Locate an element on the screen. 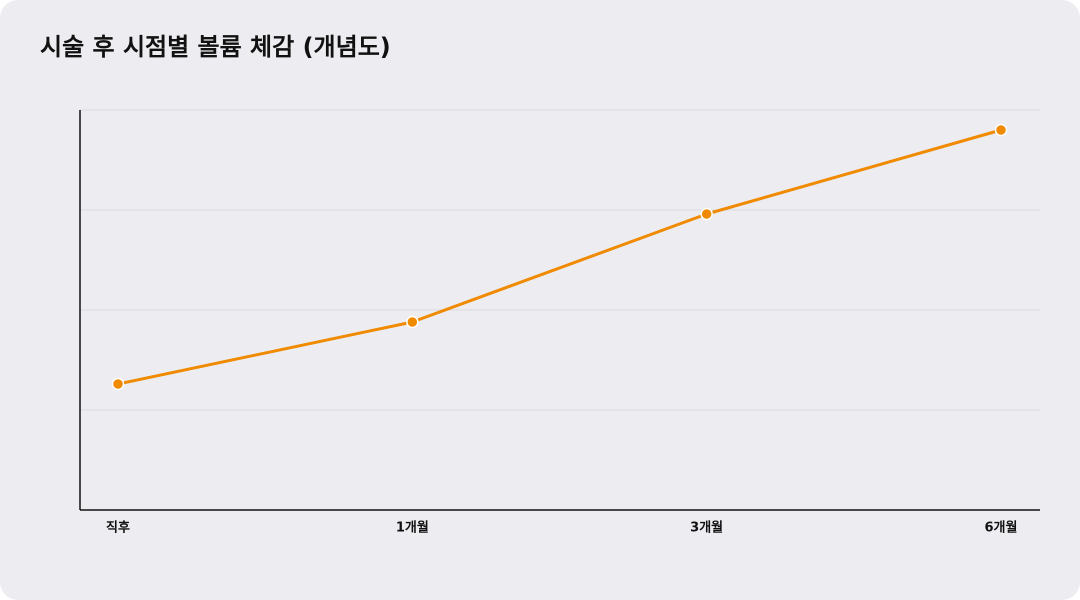 The width and height of the screenshot is (1080, 600). x-tick-label: 3개월 is located at coordinates (706, 528).